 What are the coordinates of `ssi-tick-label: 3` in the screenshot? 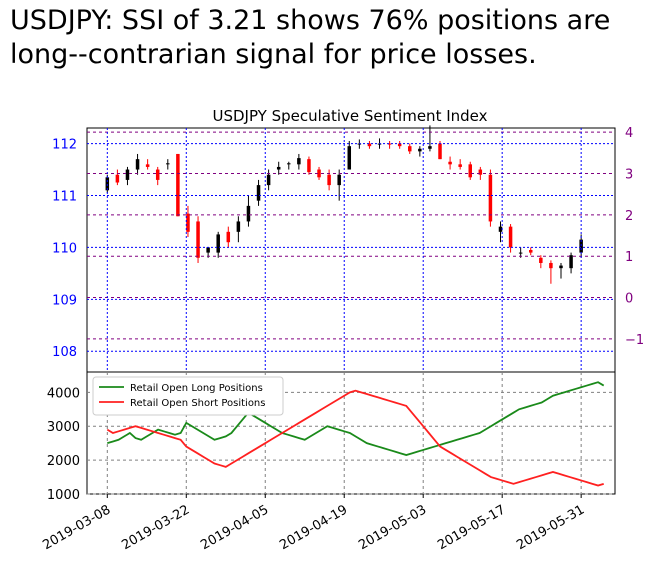 It's located at (629, 174).